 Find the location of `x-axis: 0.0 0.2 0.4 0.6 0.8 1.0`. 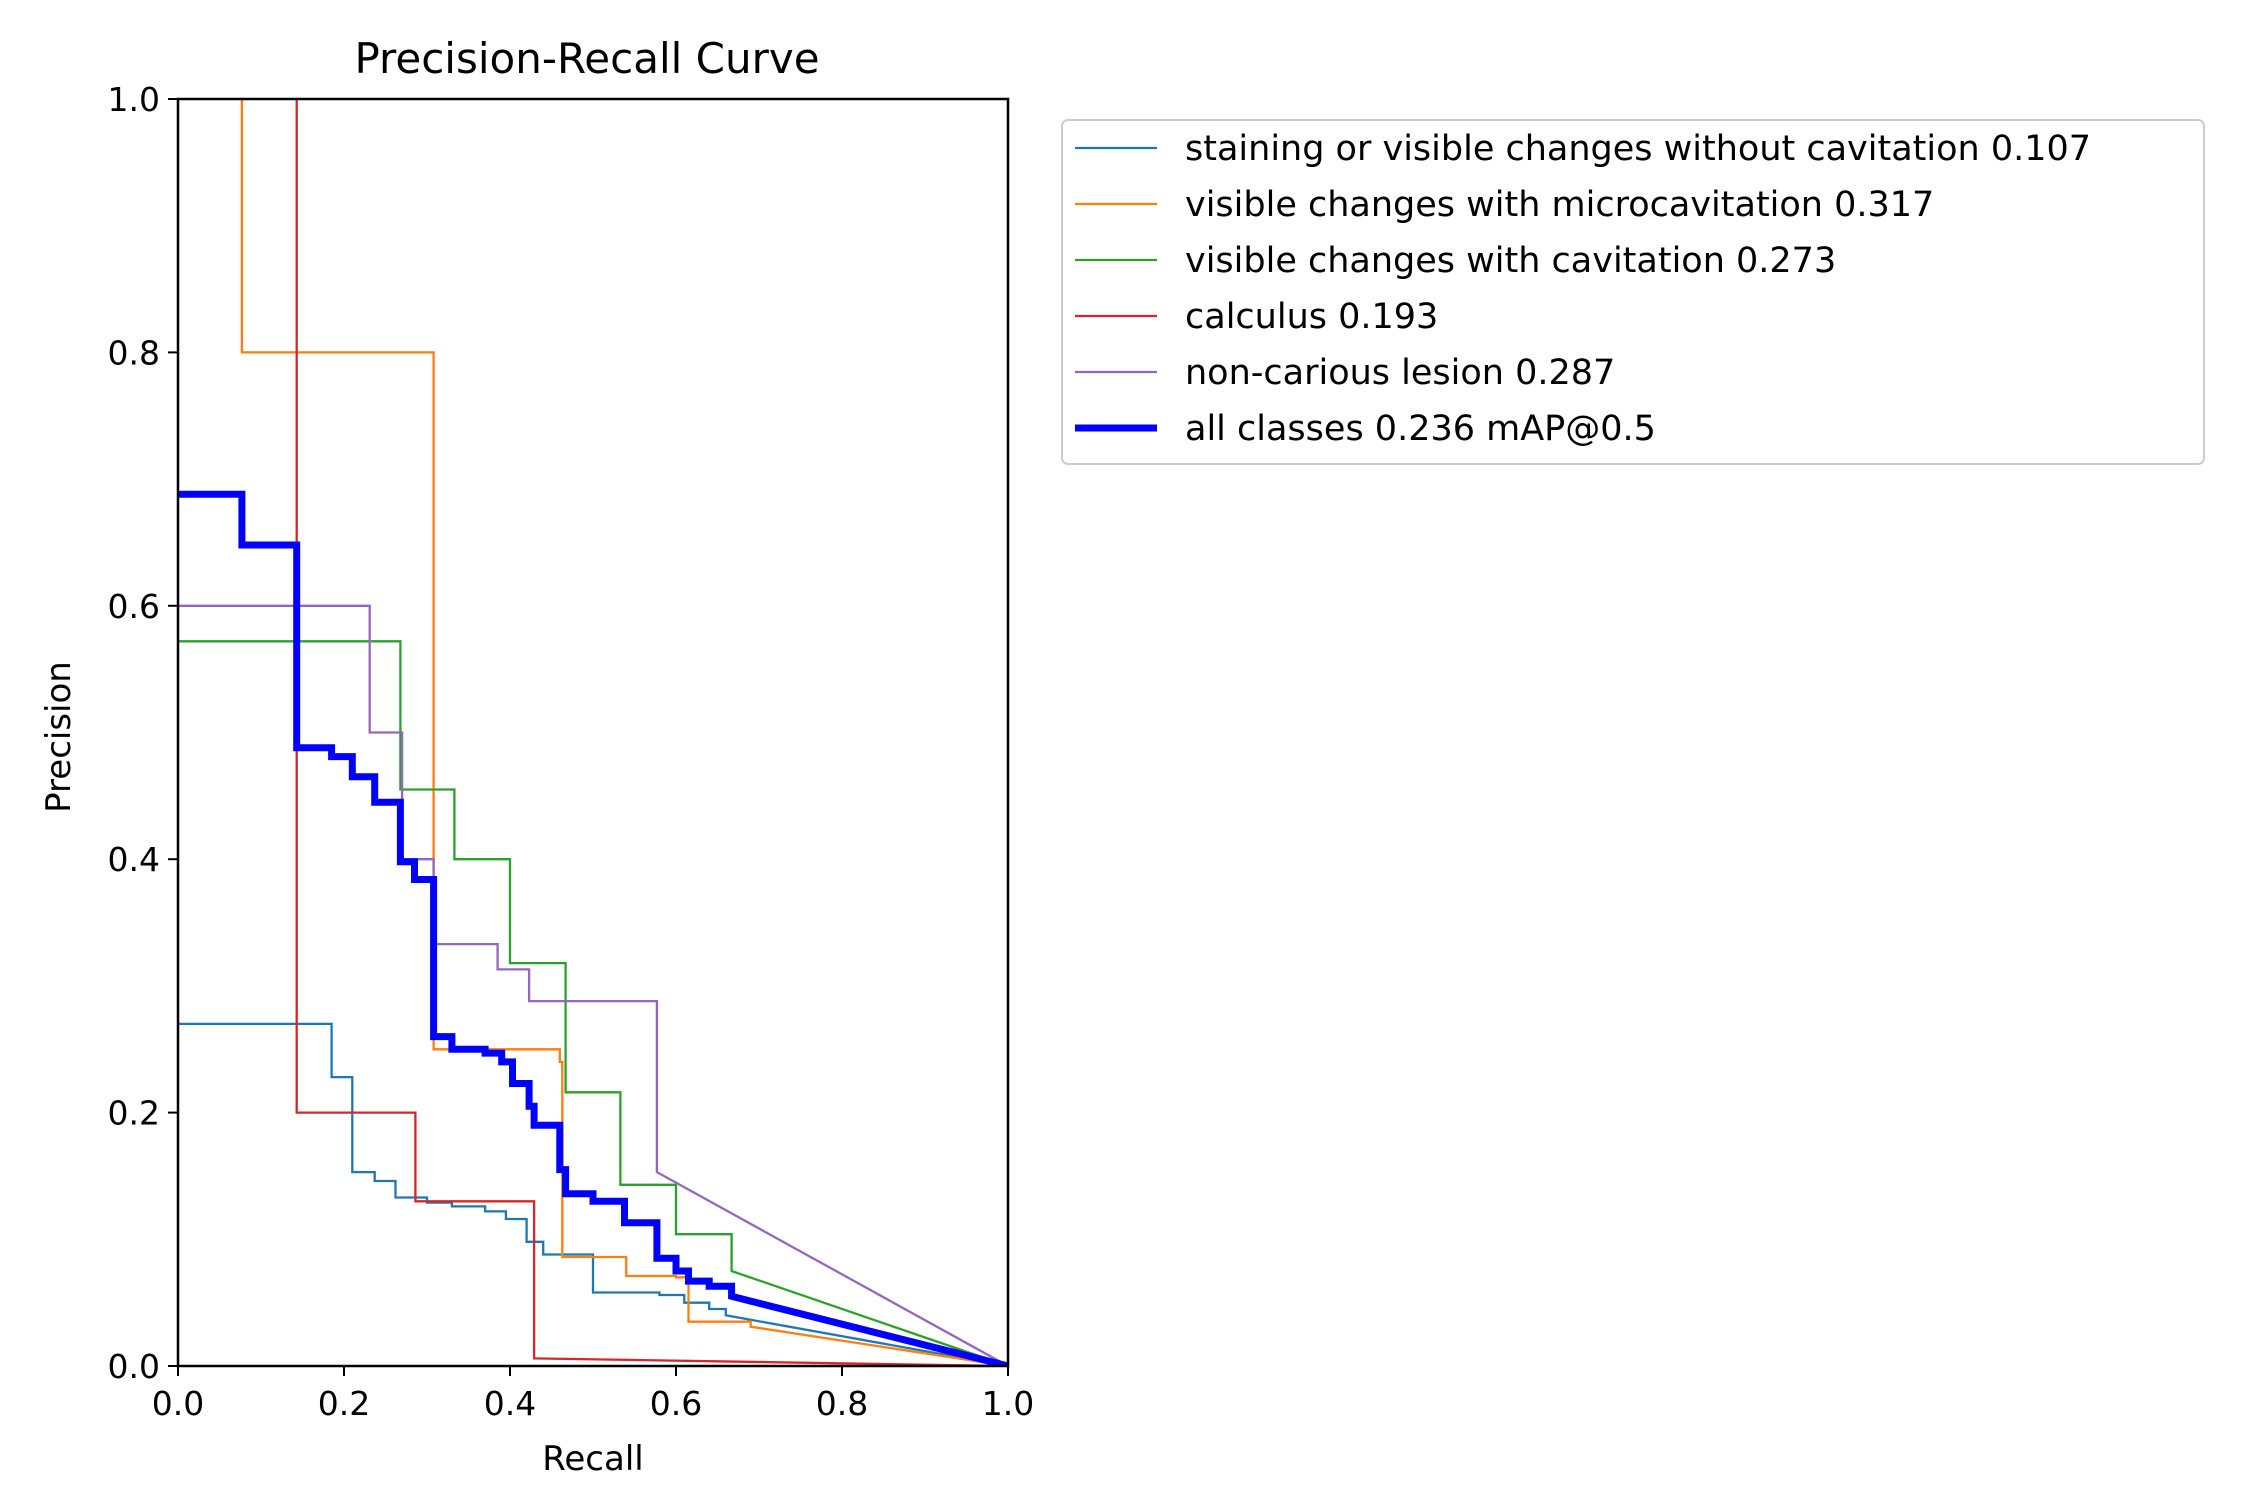

x-axis: 0.0 0.2 0.4 0.6 0.8 1.0 is located at coordinates (593, 1394).